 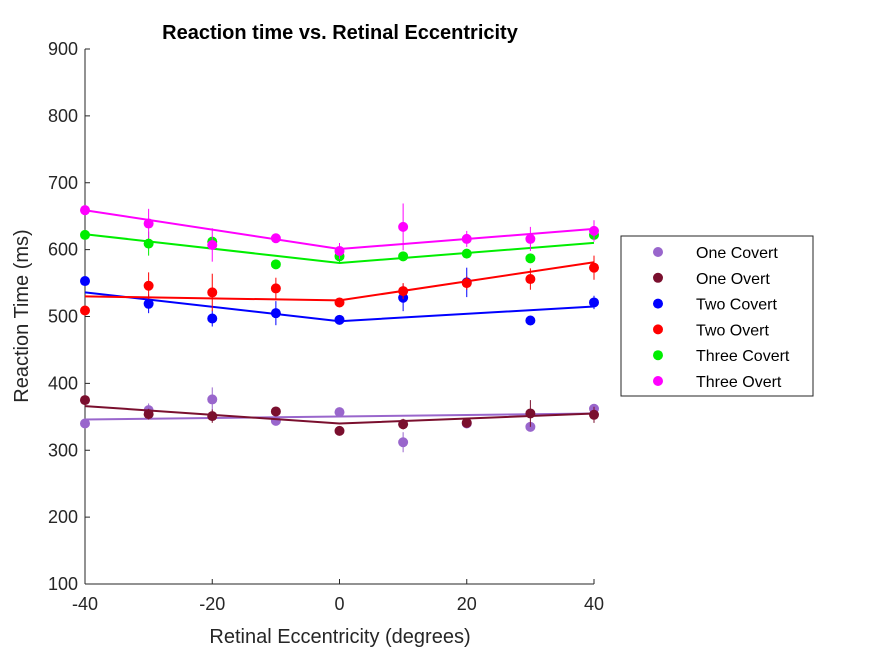 What do you see at coordinates (658, 303) in the screenshot?
I see `legend-marker-two-covert` at bounding box center [658, 303].